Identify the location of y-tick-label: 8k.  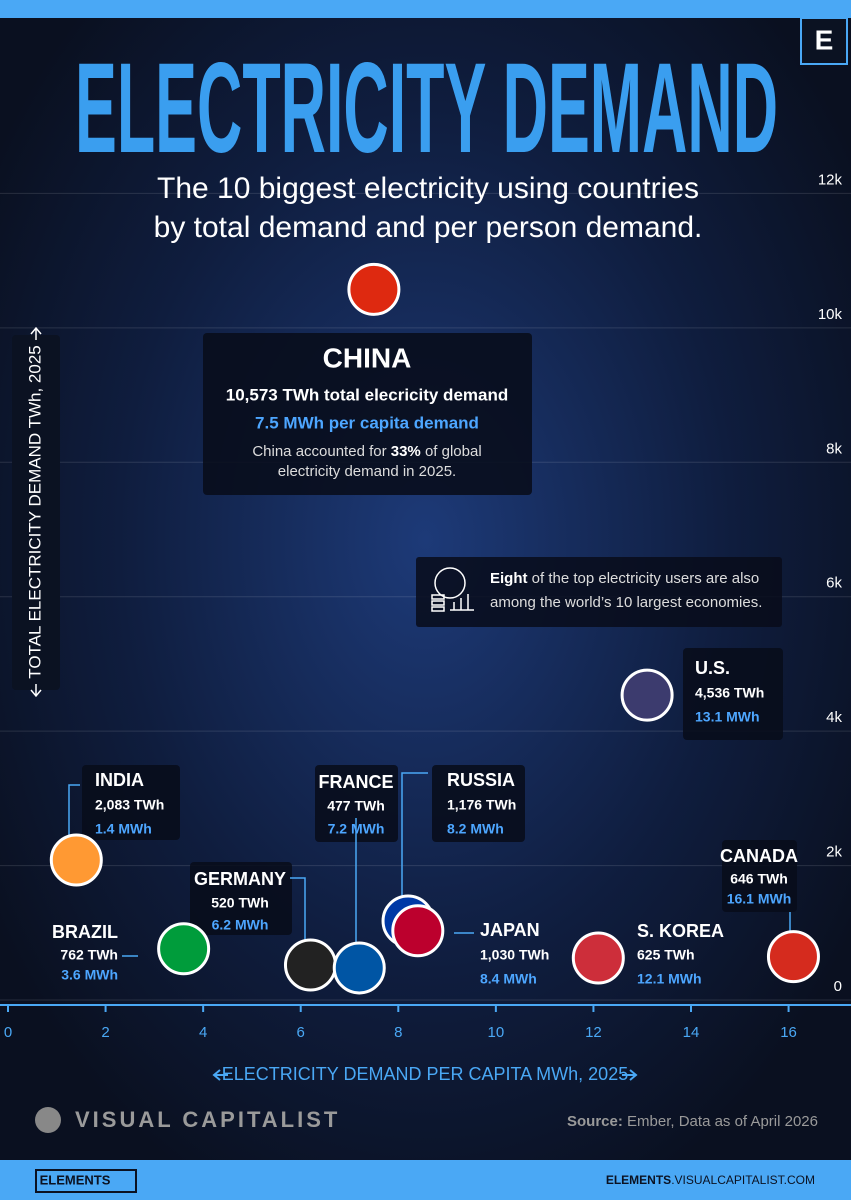
(834, 448).